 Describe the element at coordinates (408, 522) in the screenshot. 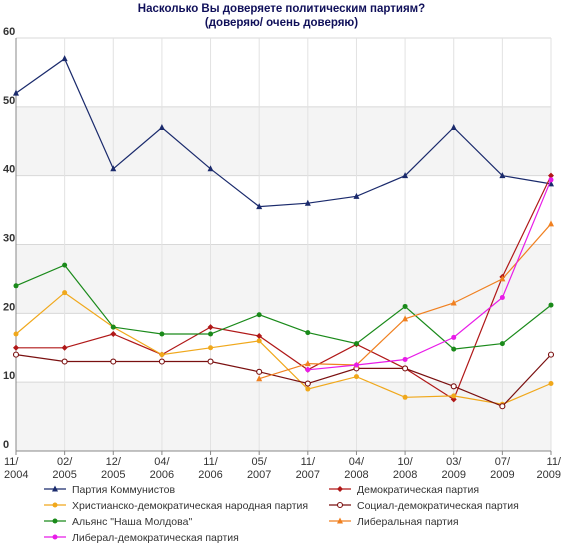

I see `legend-label: Либеральная партия` at that location.